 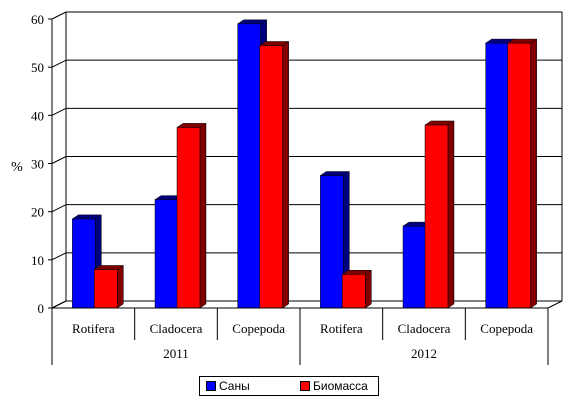 I want to click on y-tick-label: 20, so click(x=37, y=212).